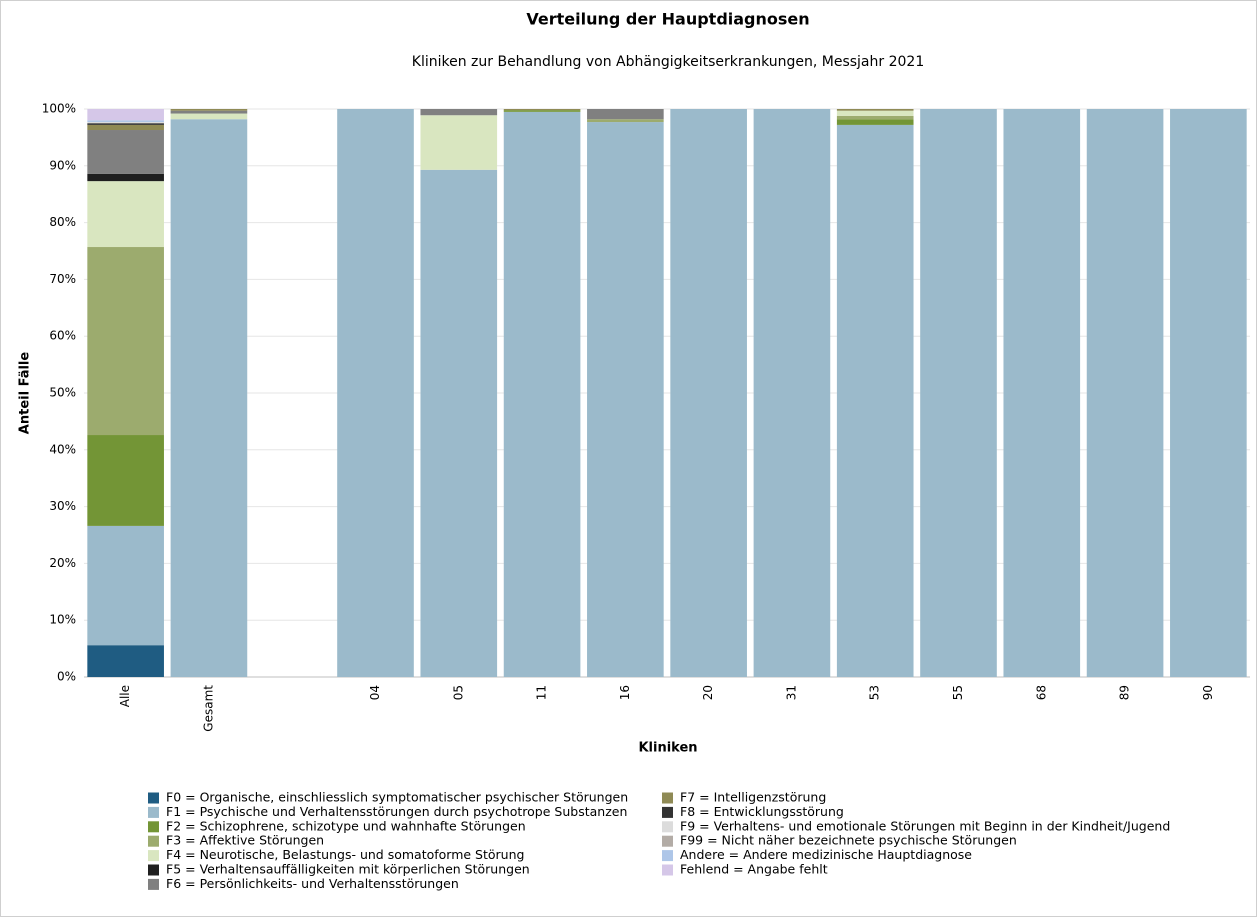 Image resolution: width=1257 pixels, height=917 pixels. Describe the element at coordinates (542, 692) in the screenshot. I see `x-tick-label: 11` at that location.